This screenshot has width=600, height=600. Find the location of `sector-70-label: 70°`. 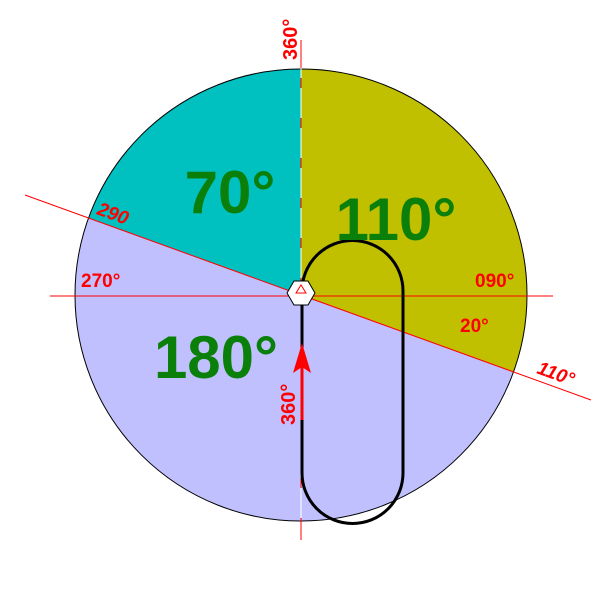

sector-70-label: 70° is located at coordinates (230, 192).